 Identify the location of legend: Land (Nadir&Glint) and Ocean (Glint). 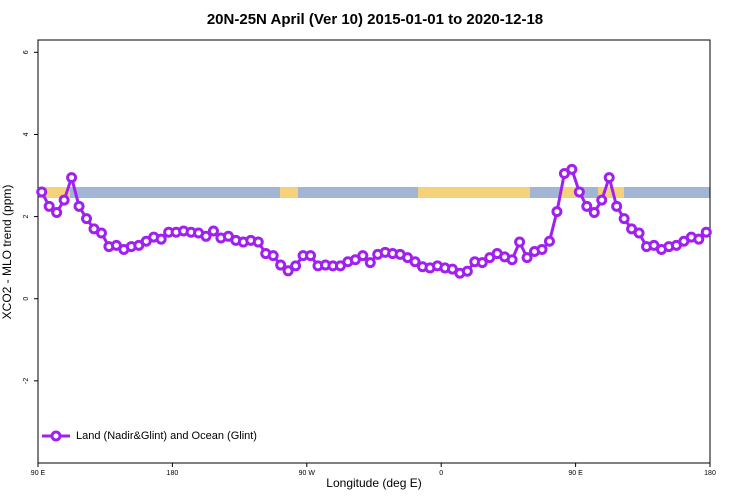
(149, 436).